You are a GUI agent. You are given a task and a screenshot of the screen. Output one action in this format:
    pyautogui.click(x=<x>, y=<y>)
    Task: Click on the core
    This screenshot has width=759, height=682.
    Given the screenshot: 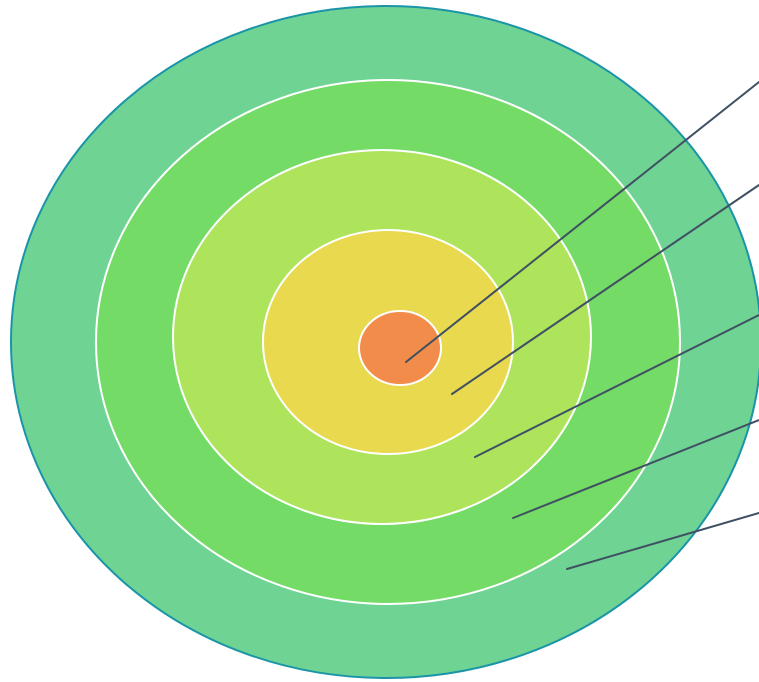 What is the action you would take?
    pyautogui.click(x=400, y=348)
    